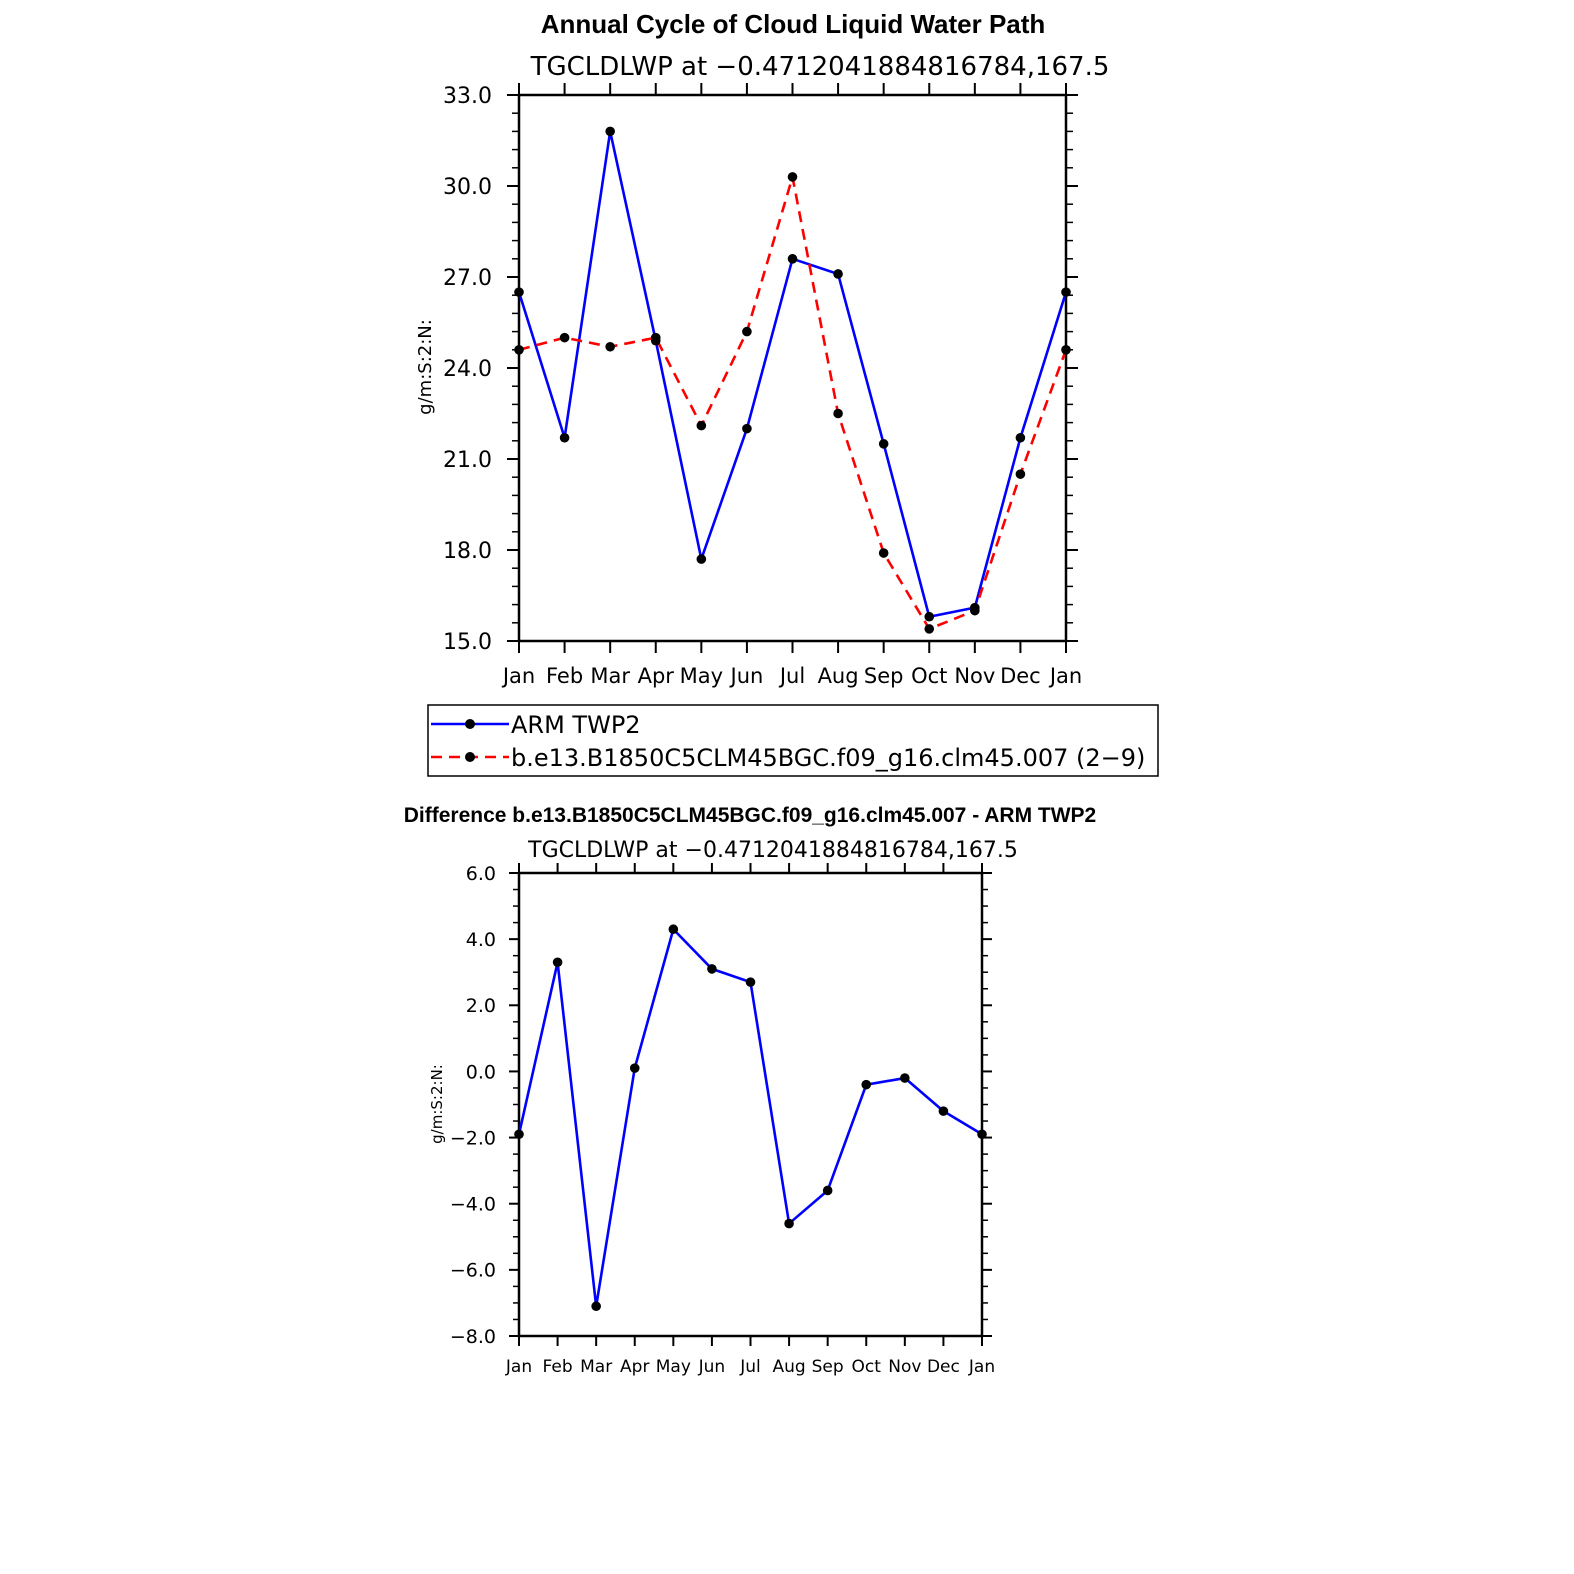 The image size is (1574, 1574). What do you see at coordinates (470, 724) in the screenshot?
I see `legend-marker-arm` at bounding box center [470, 724].